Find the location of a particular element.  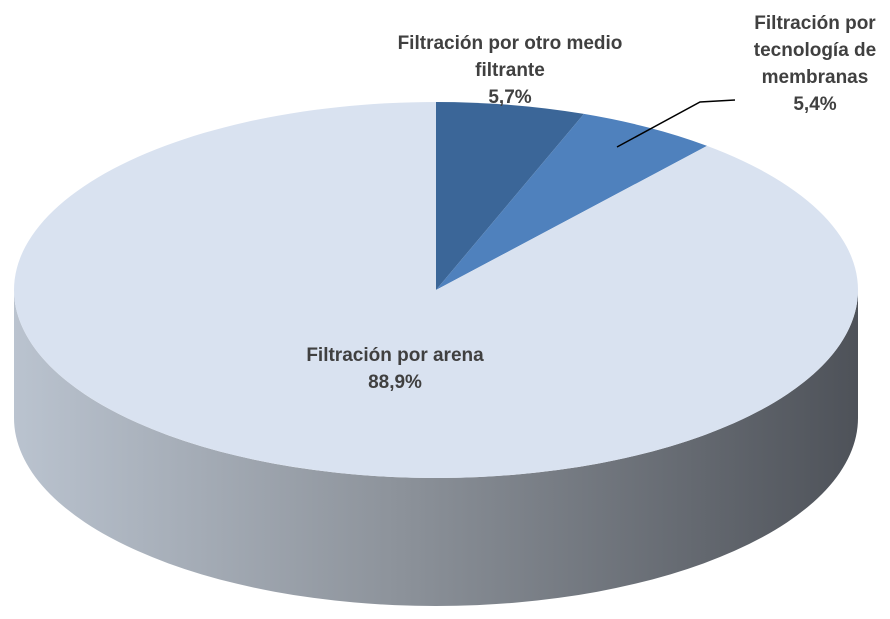

leader-line is located at coordinates (676, 123).